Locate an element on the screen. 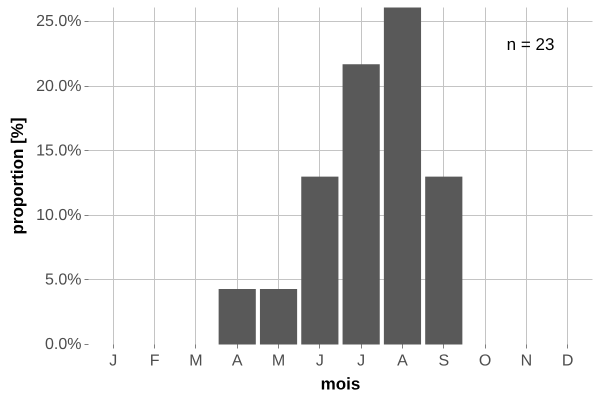 This screenshot has height=400, width=600. annotation: n = 23 is located at coordinates (530, 44).